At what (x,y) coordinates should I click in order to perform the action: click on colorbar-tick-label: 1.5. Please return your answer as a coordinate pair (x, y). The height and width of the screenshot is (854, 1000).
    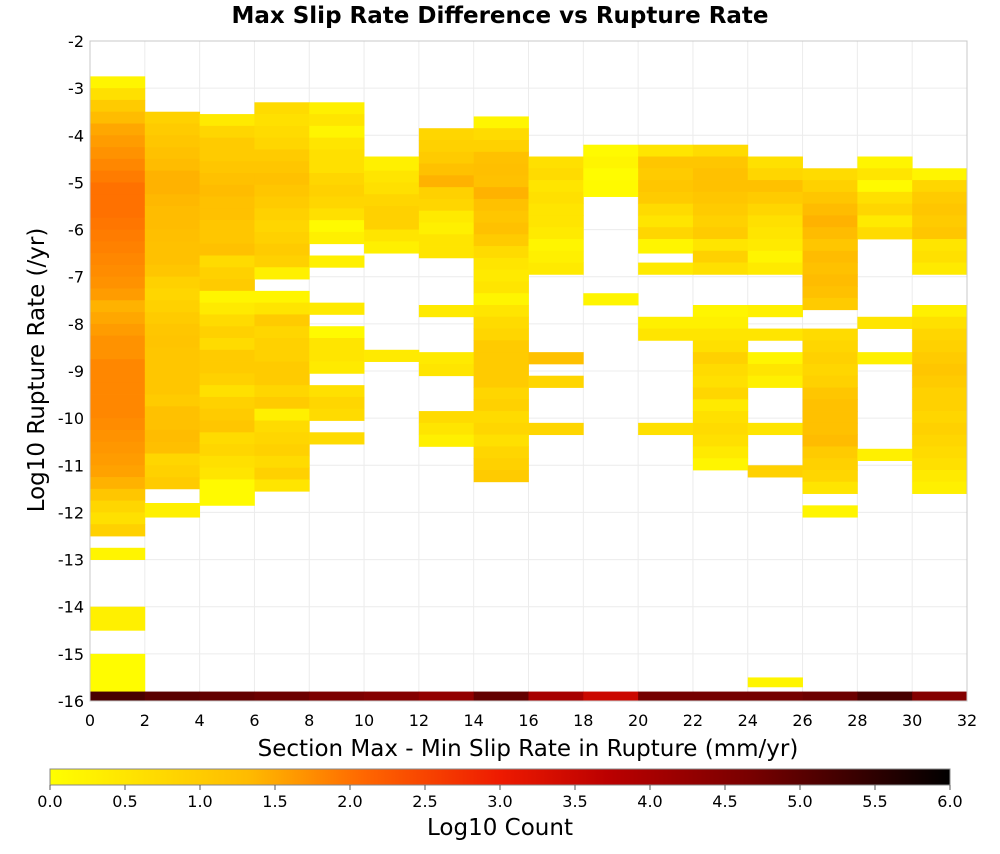
    Looking at the image, I should click on (274, 801).